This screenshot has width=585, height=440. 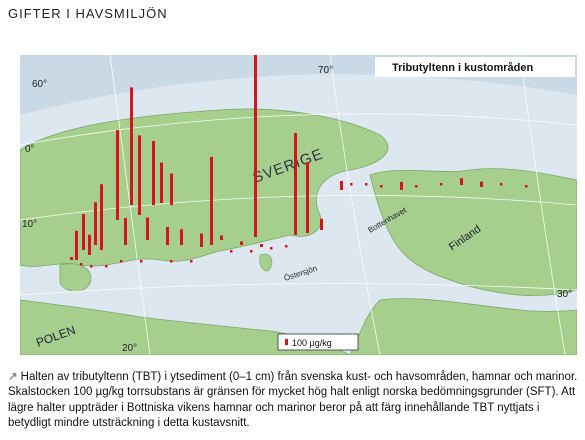 What do you see at coordinates (473, 232) in the screenshot?
I see `finland-land` at bounding box center [473, 232].